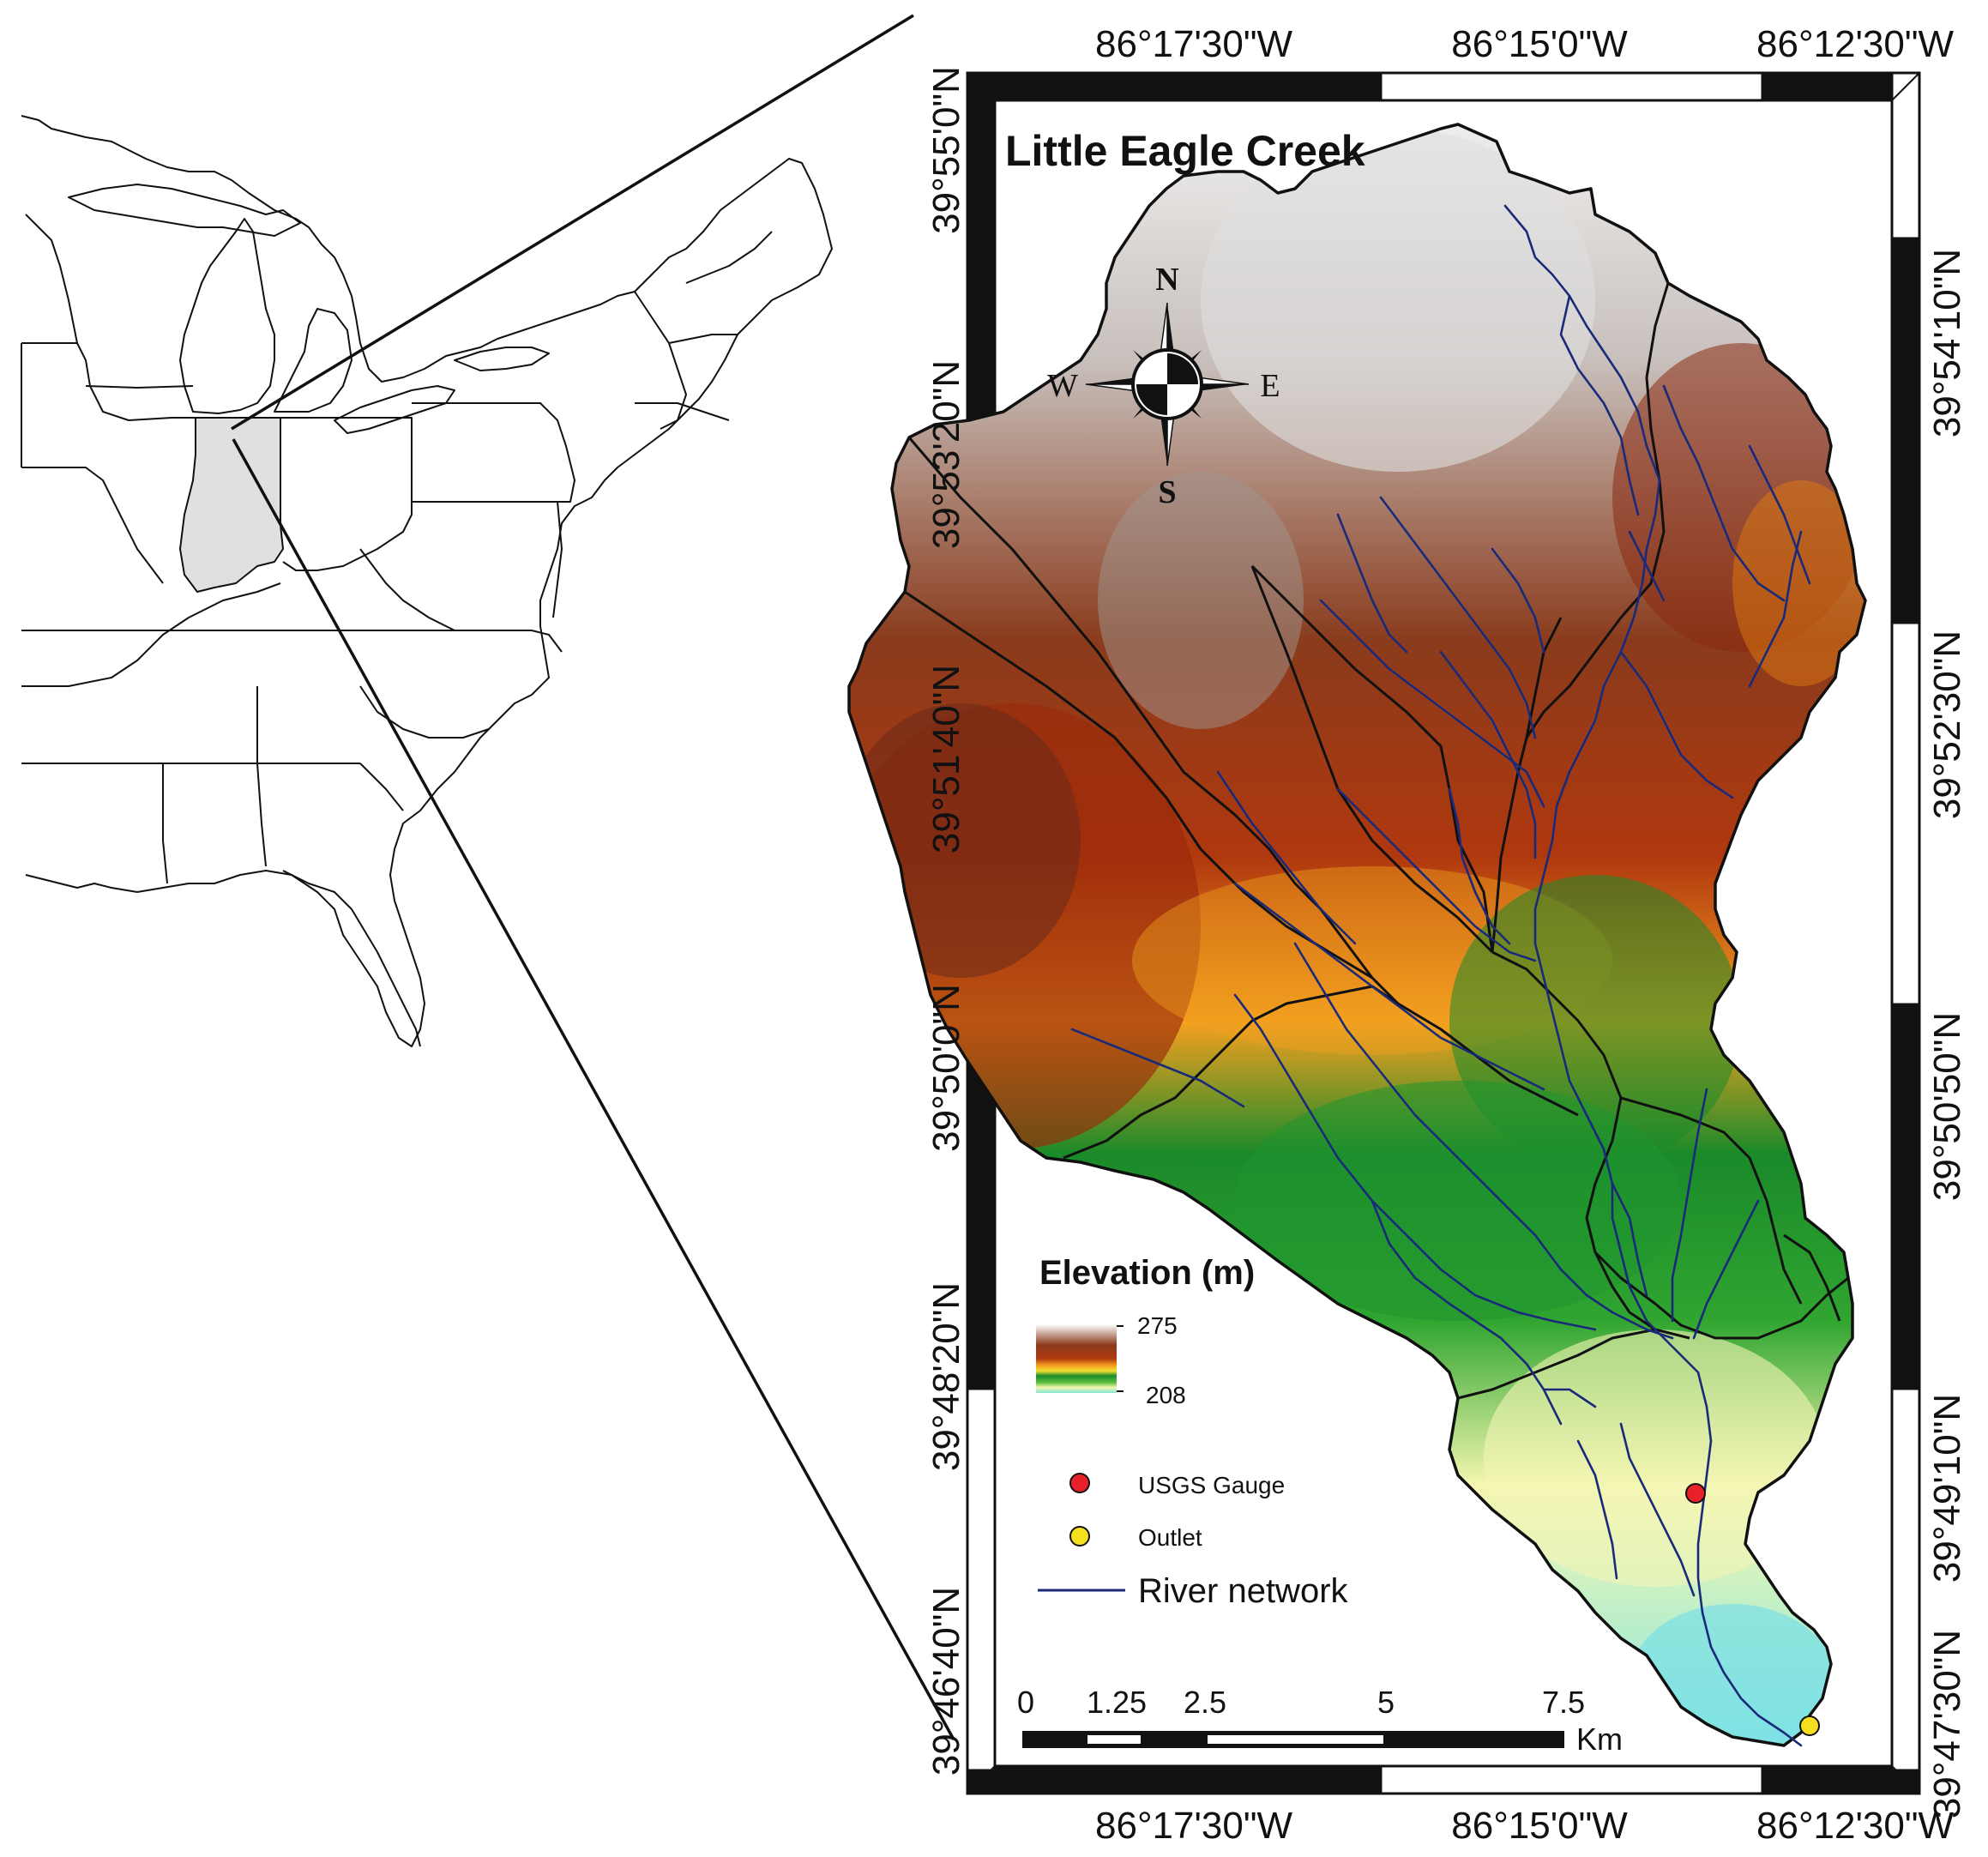 This screenshot has width=1988, height=1857. What do you see at coordinates (946, 759) in the screenshot?
I see `lat-label-left-3: 39°51'40"N` at bounding box center [946, 759].